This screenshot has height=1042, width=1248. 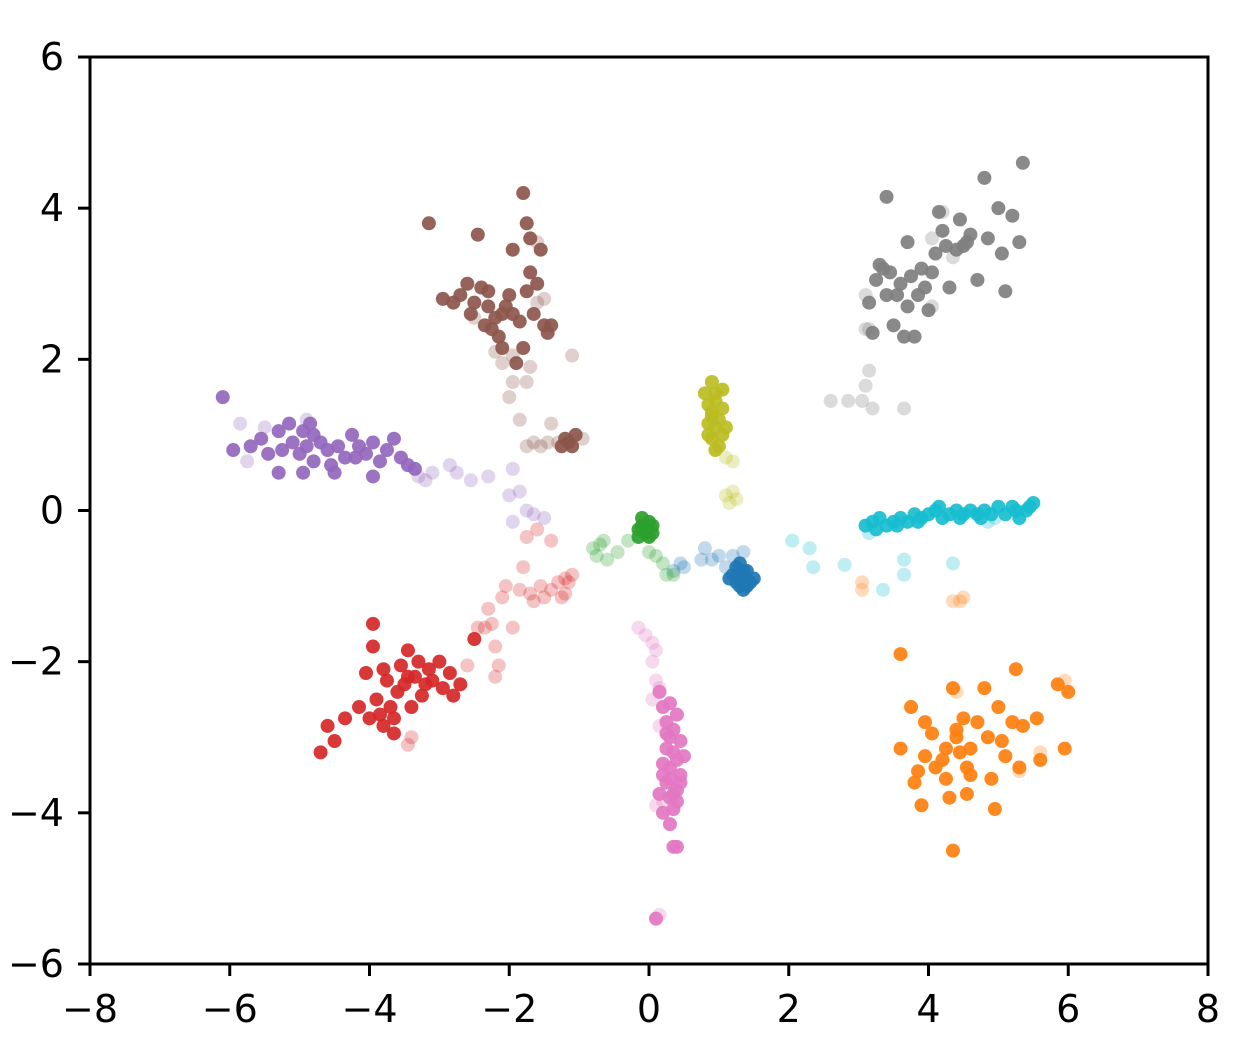 I want to click on y-tick-label: 2, so click(x=52, y=359).